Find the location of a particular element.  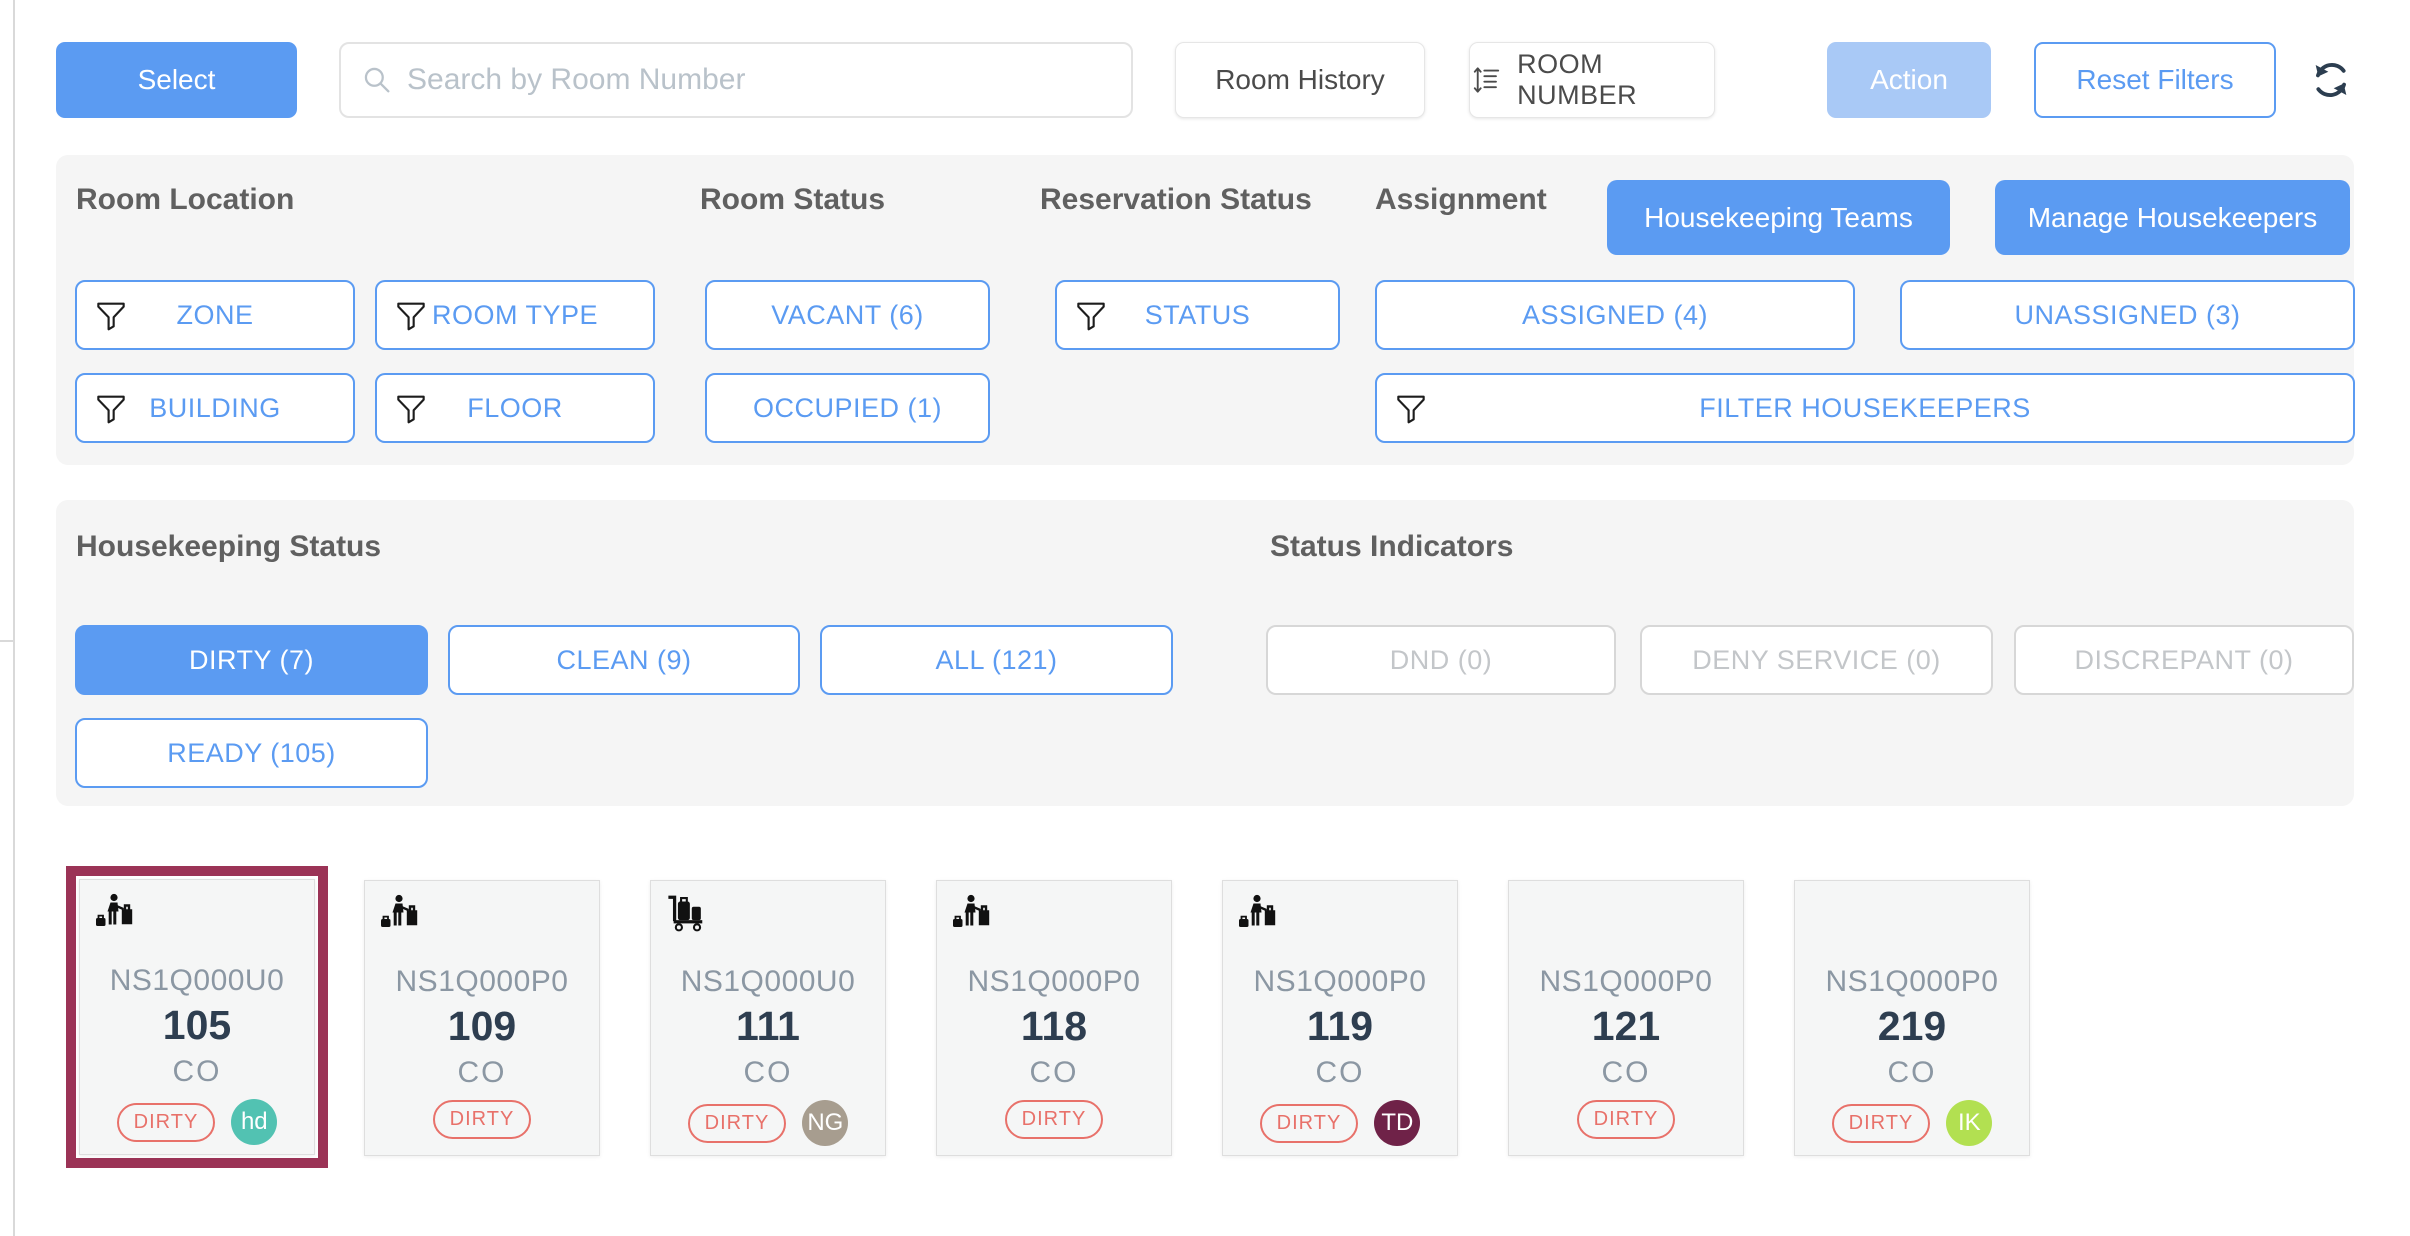

discrepant-filter-button: DISCREPANT (0) is located at coordinates (2184, 660).